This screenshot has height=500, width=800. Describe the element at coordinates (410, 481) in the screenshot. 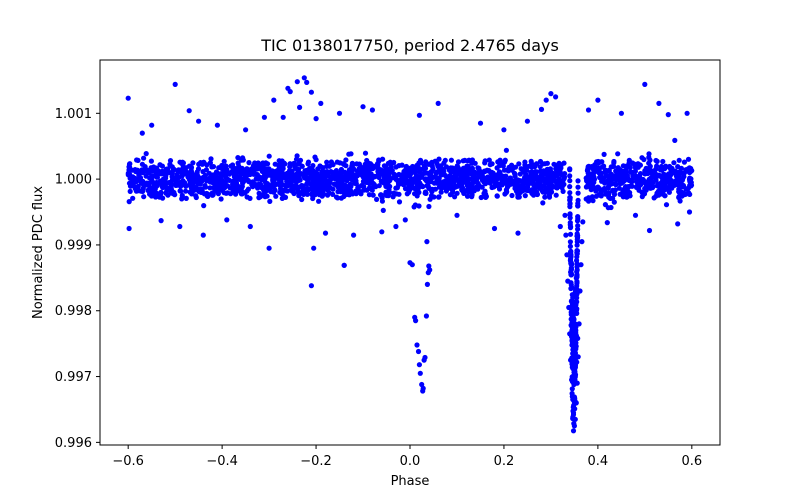

I see `x-axis-label: Phase` at that location.